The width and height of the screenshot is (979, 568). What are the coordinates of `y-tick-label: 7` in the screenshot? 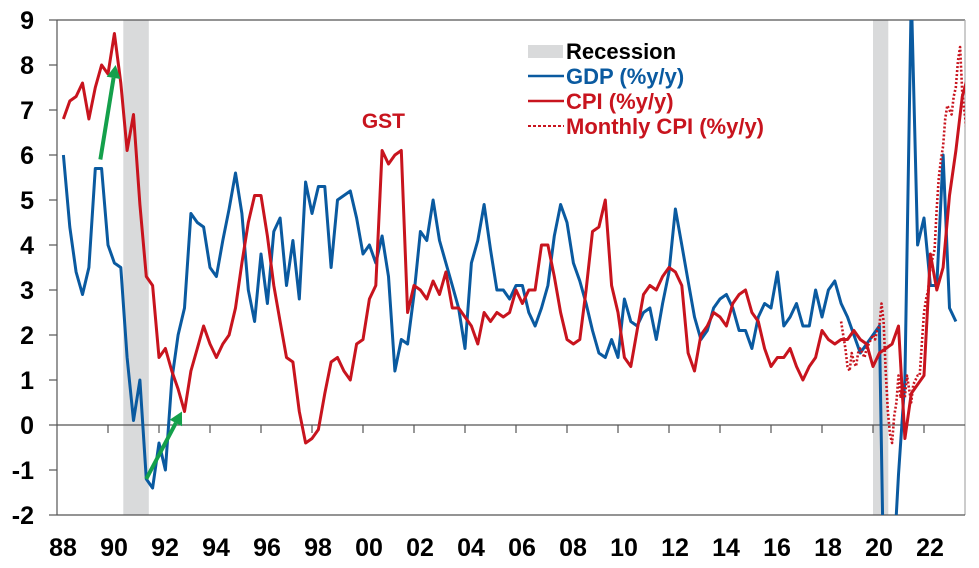 It's located at (27, 111).